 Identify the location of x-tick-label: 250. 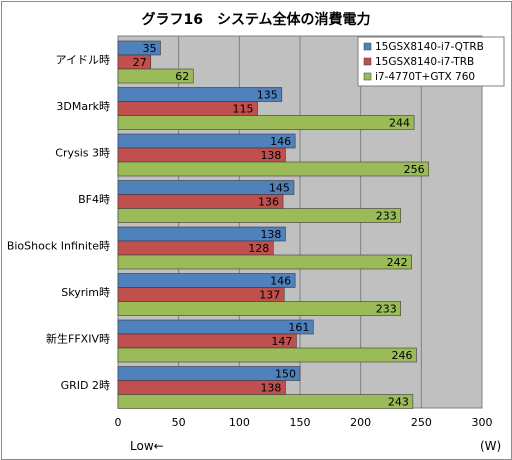
(421, 422).